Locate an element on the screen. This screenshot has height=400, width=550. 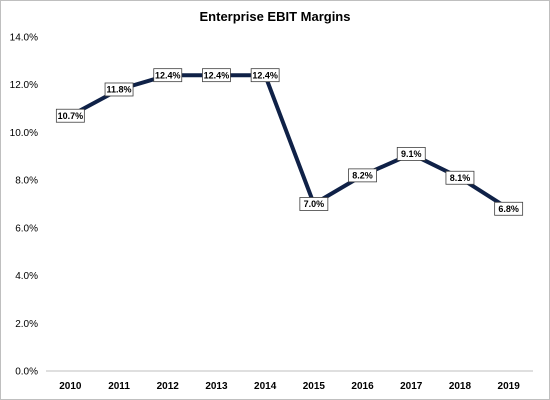
data-label-text: 8.2% is located at coordinates (362, 176).